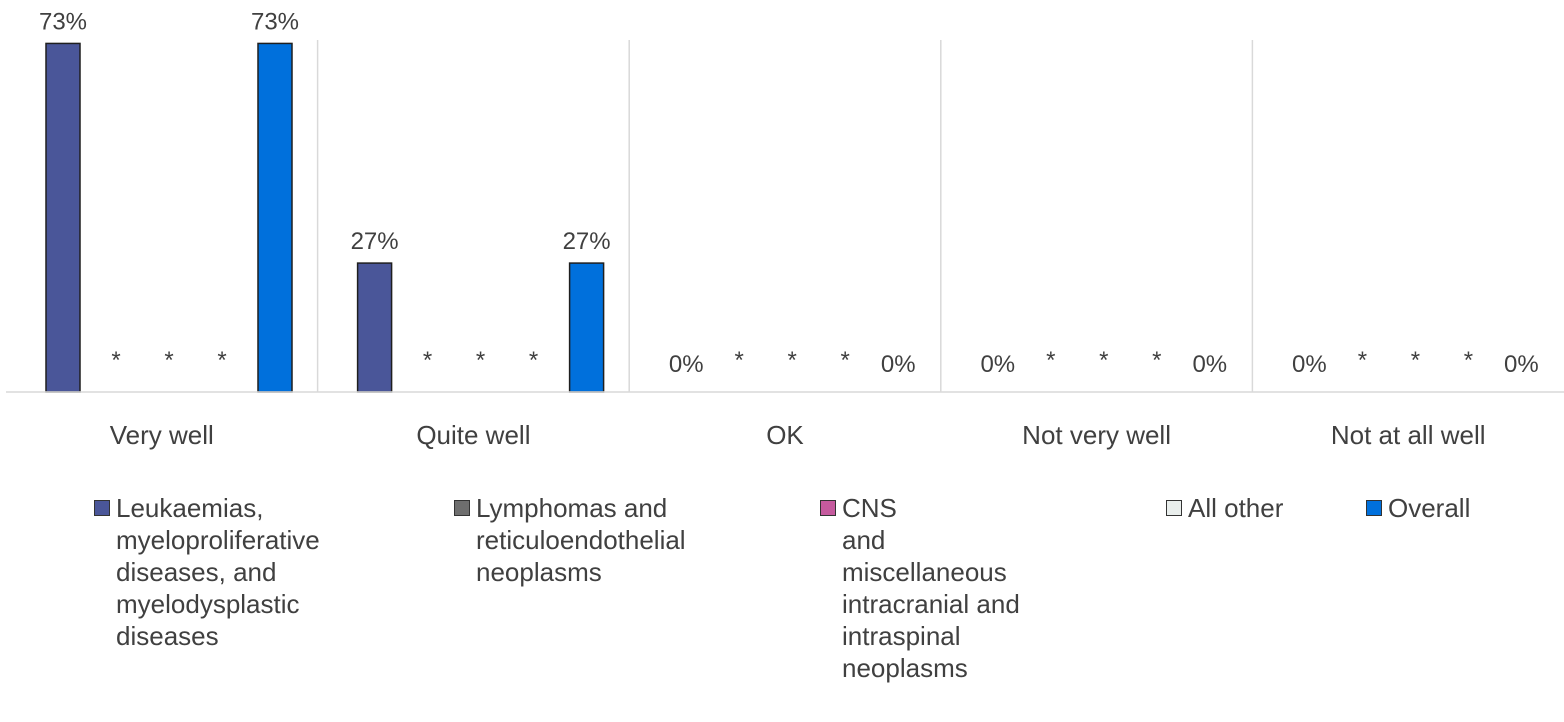 The image size is (1564, 722). I want to click on x-tick-label: OK, so click(785, 435).